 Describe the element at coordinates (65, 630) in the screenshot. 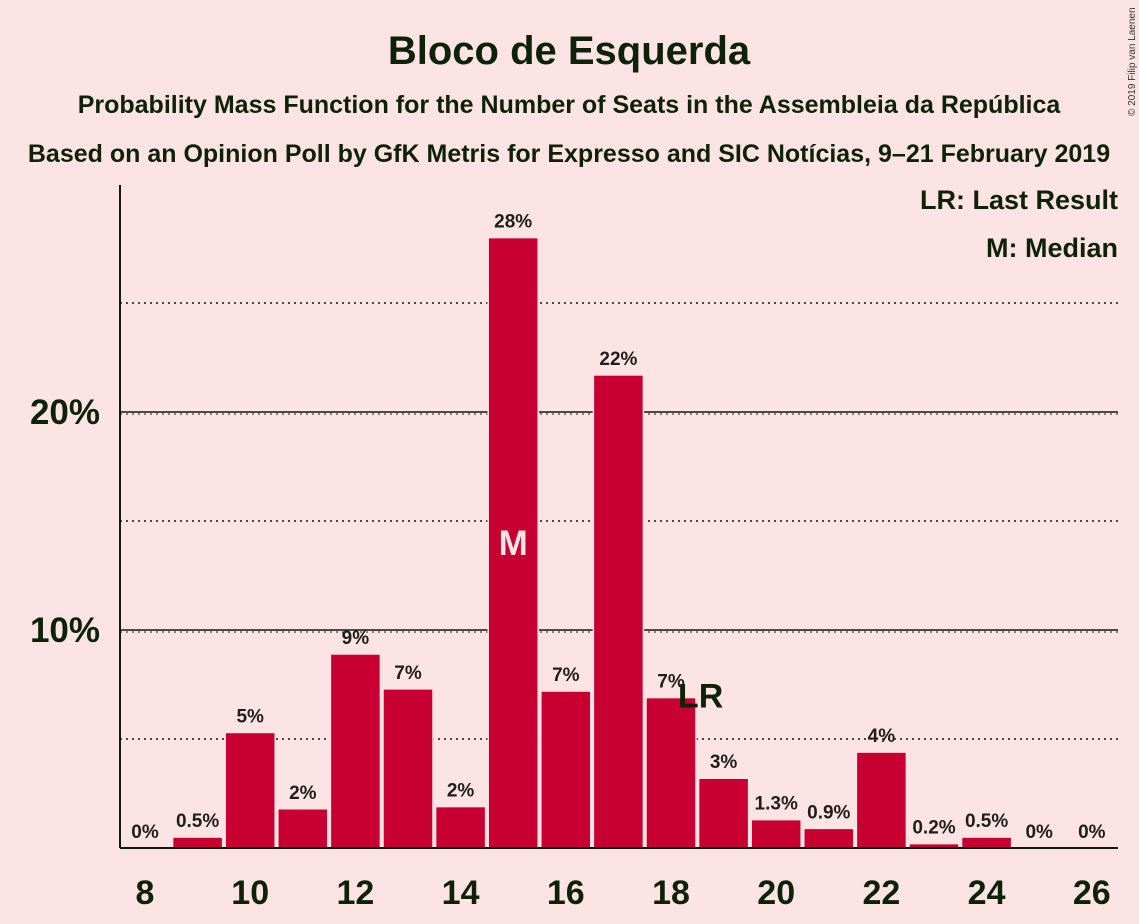

I see `y-tick-label-10: 10%` at that location.